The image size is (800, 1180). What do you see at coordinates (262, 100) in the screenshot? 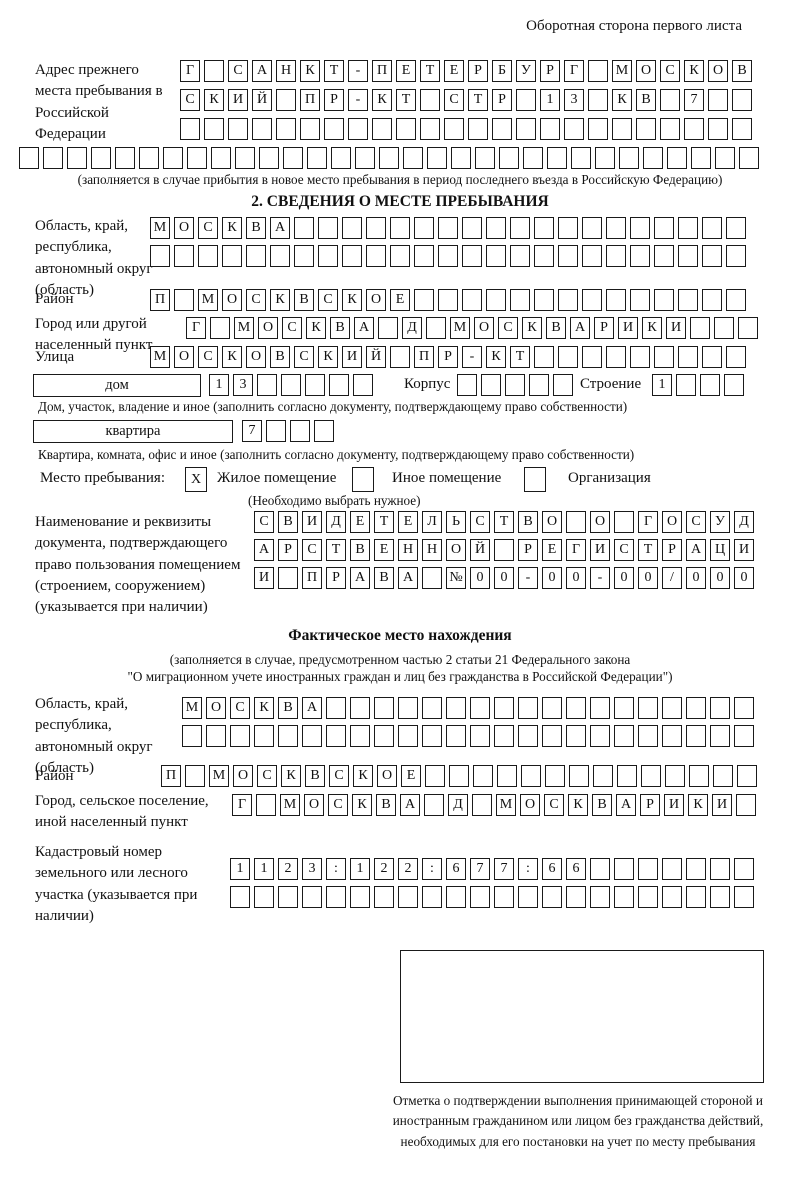
I see `char-cell: Й` at bounding box center [262, 100].